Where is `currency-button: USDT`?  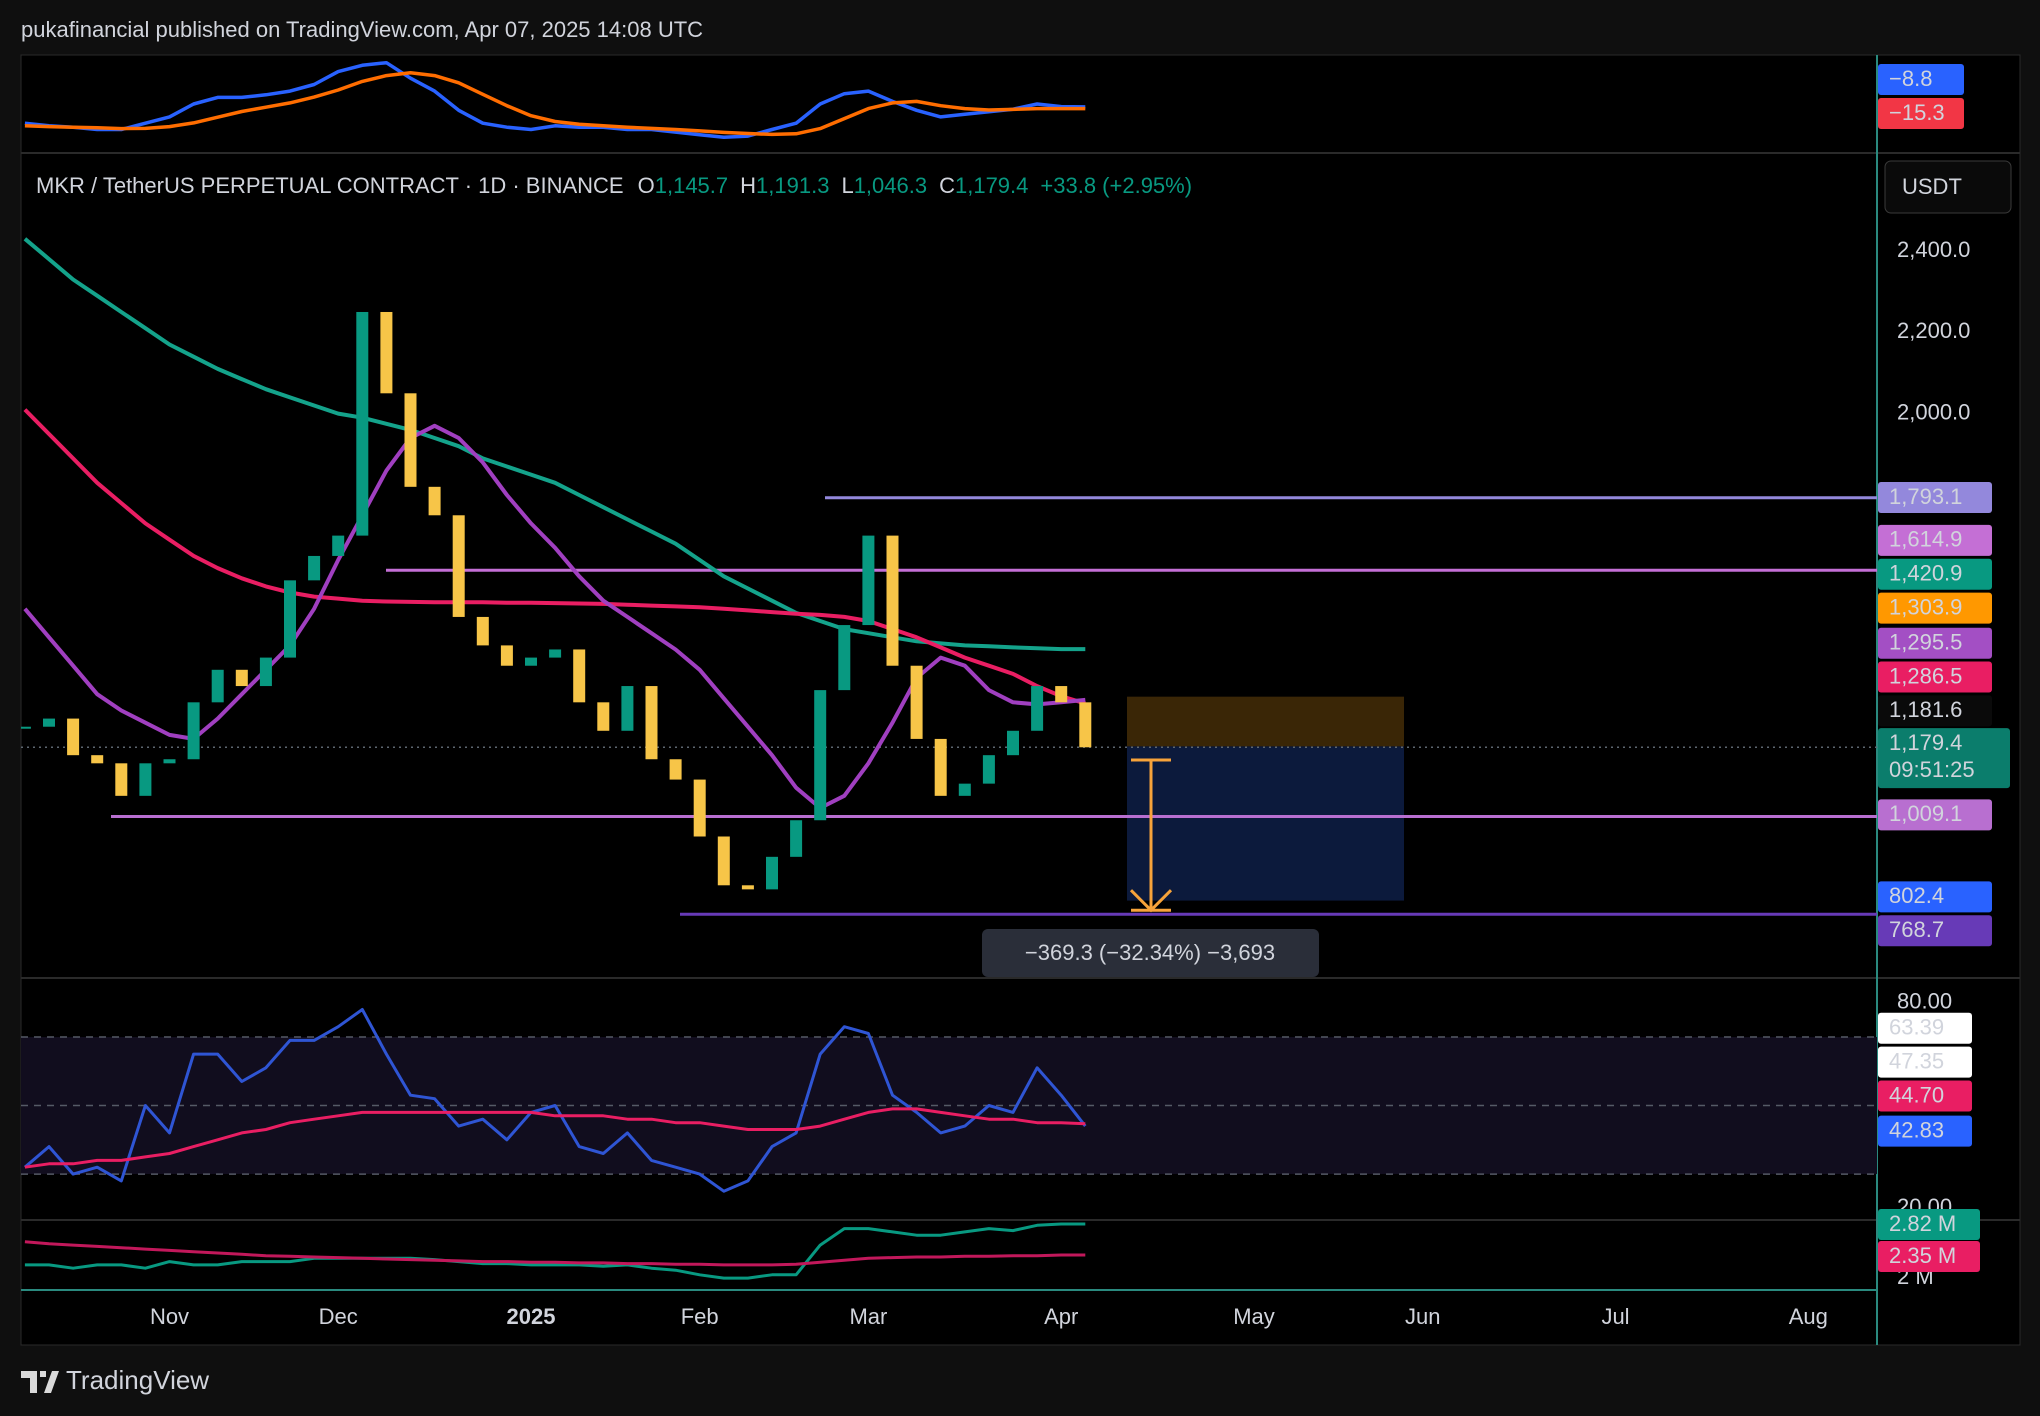 currency-button: USDT is located at coordinates (1948, 187).